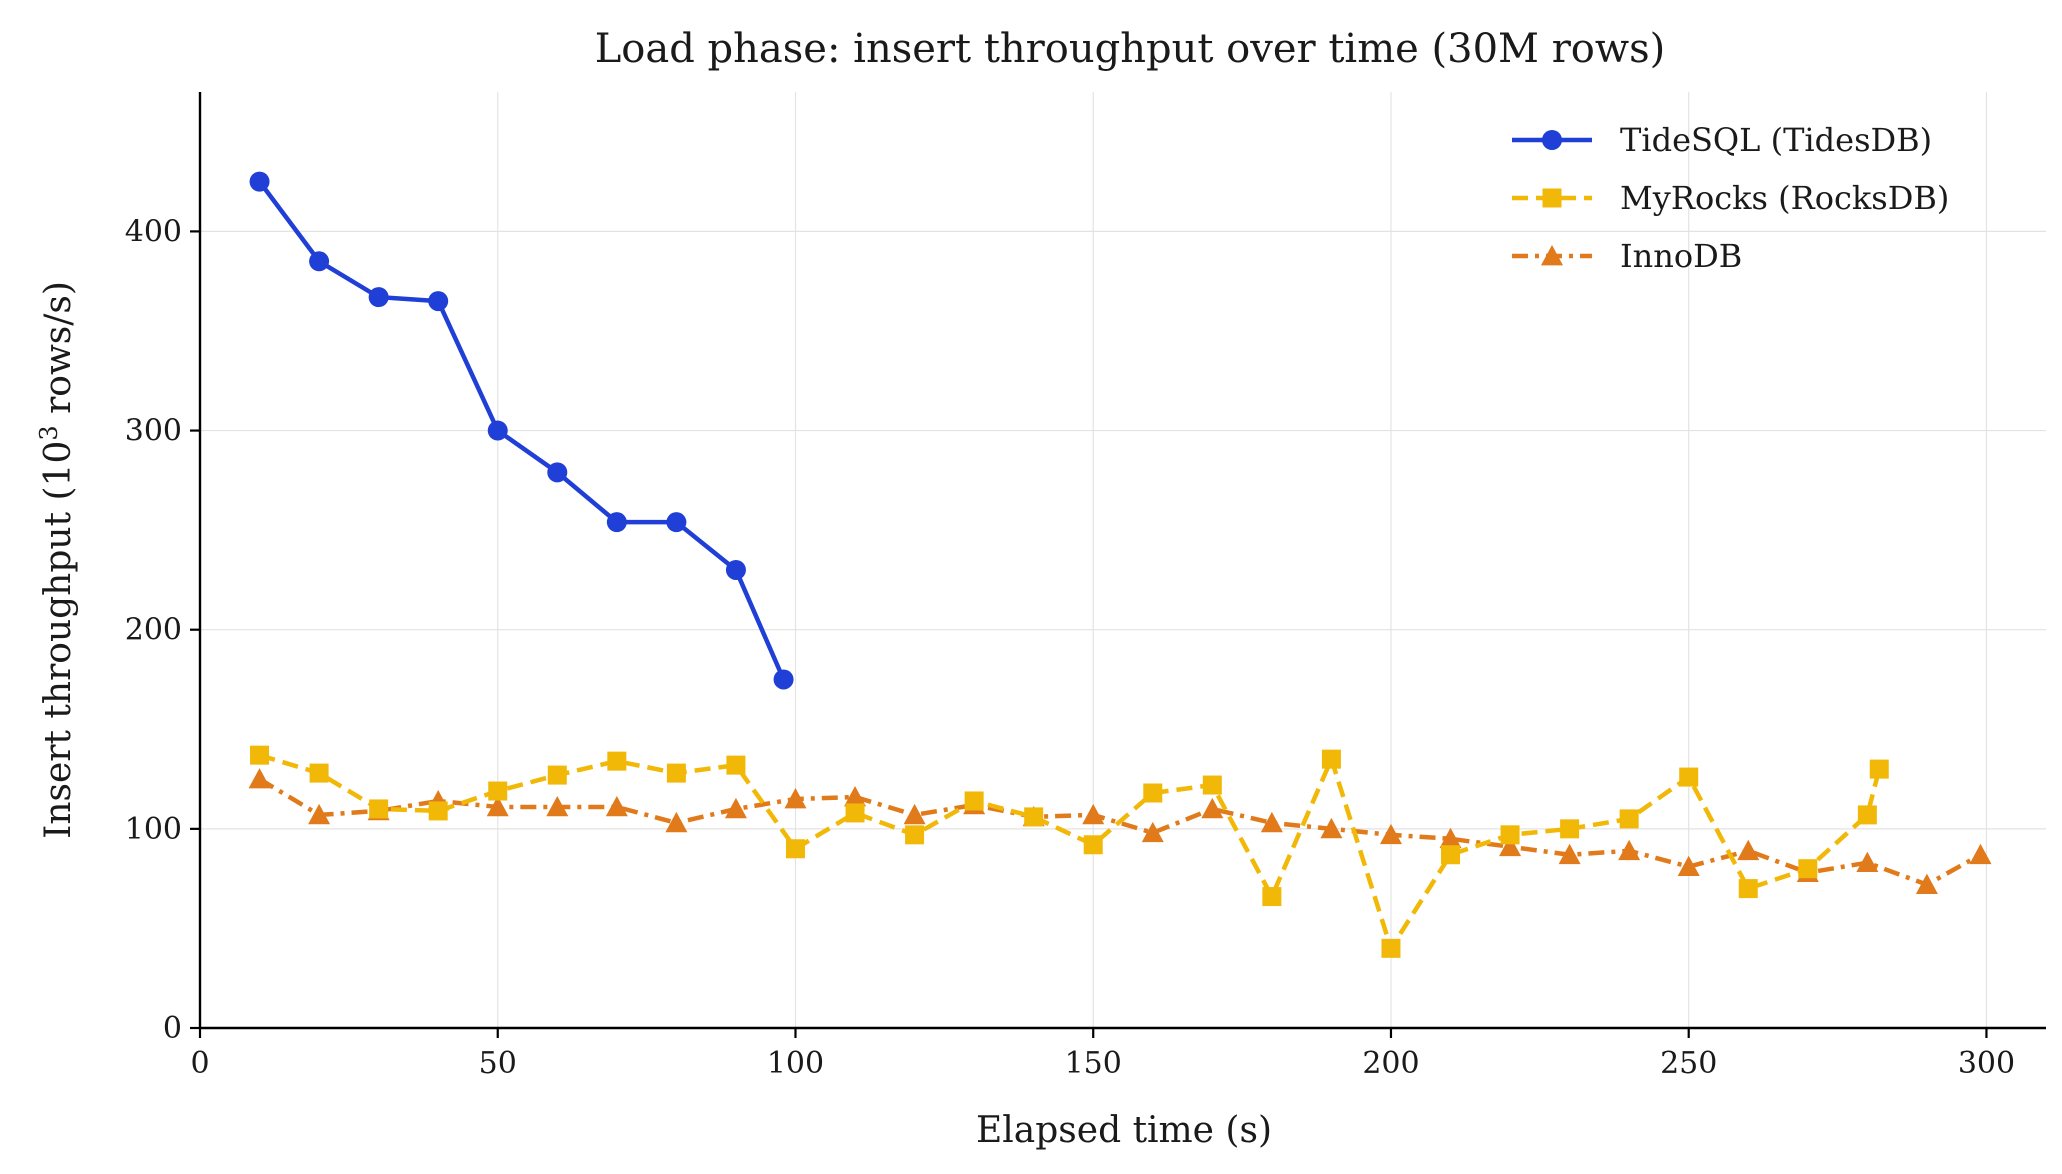 The height and width of the screenshot is (1174, 2062). I want to click on series-myrocks-rocksdb, so click(1069, 851).